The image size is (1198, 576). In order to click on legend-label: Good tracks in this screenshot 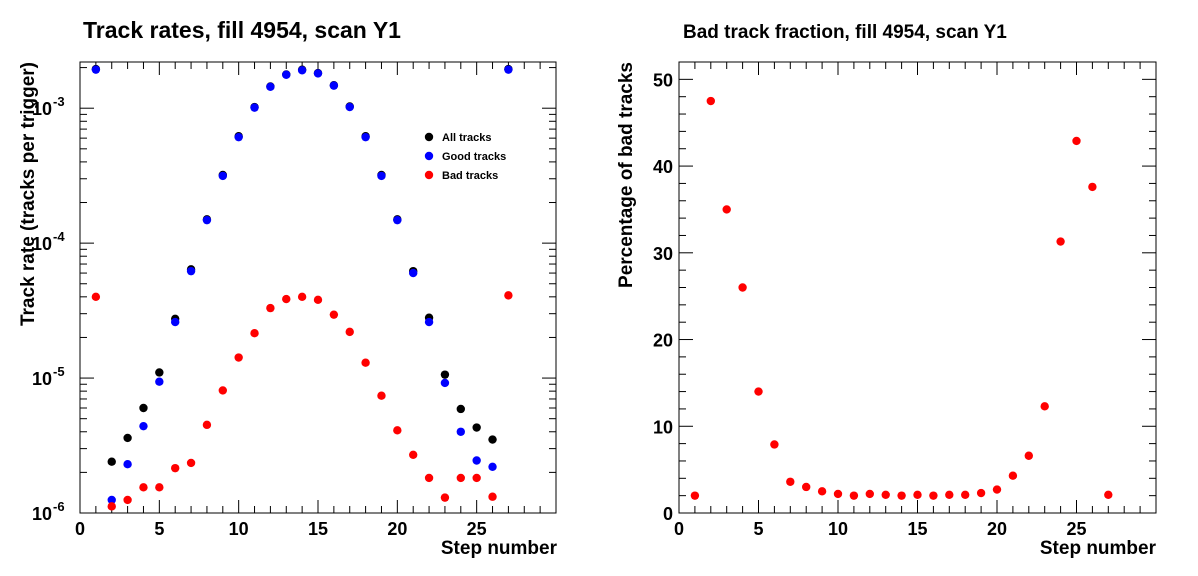, I will do `click(474, 157)`.